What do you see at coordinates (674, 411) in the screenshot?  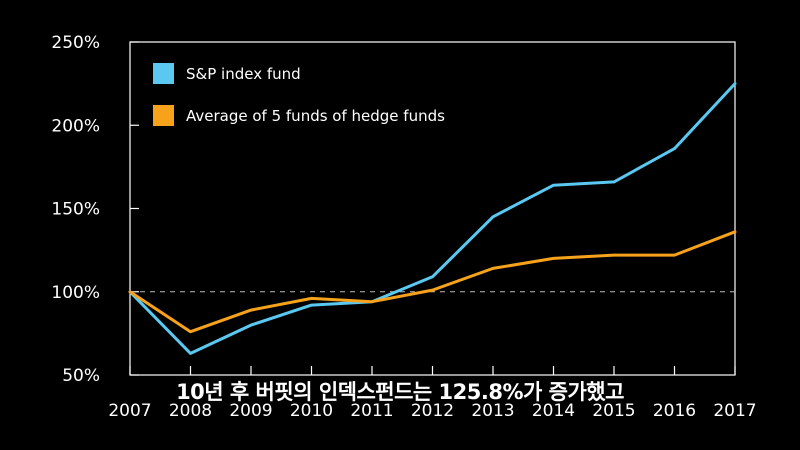 I see `x-tick-label: 2016` at bounding box center [674, 411].